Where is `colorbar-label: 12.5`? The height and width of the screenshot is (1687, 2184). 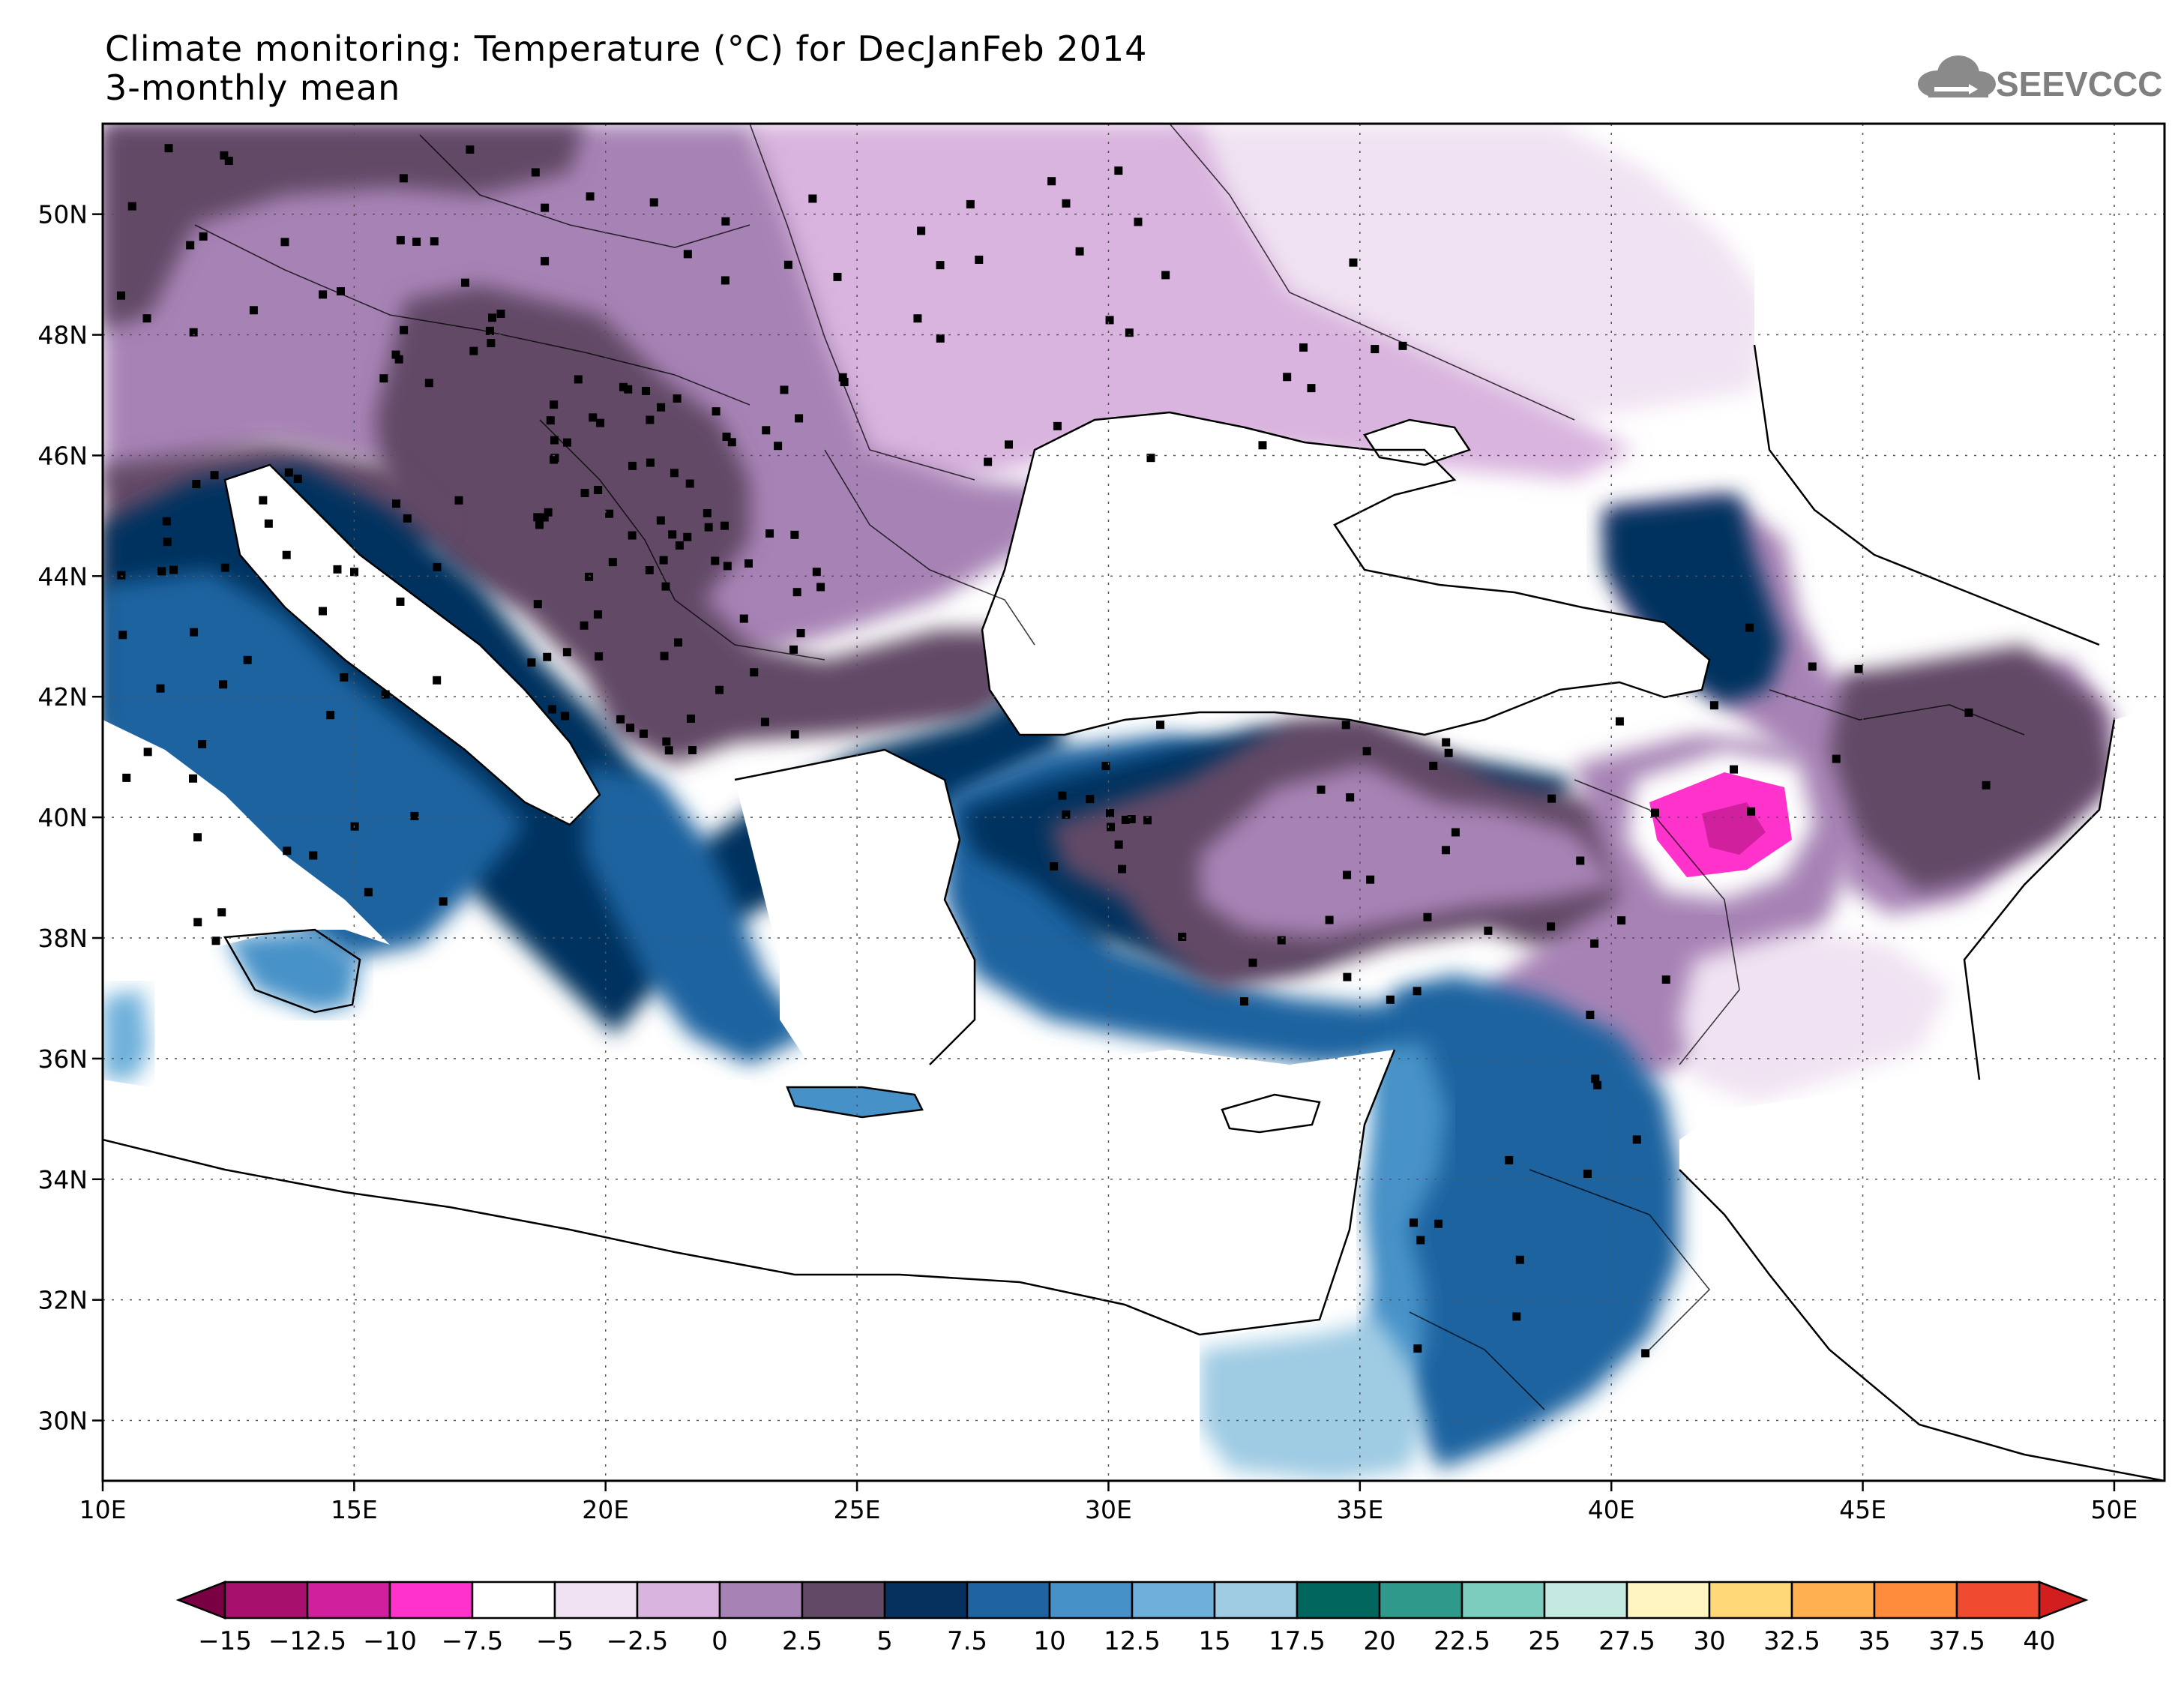 colorbar-label: 12.5 is located at coordinates (1132, 1641).